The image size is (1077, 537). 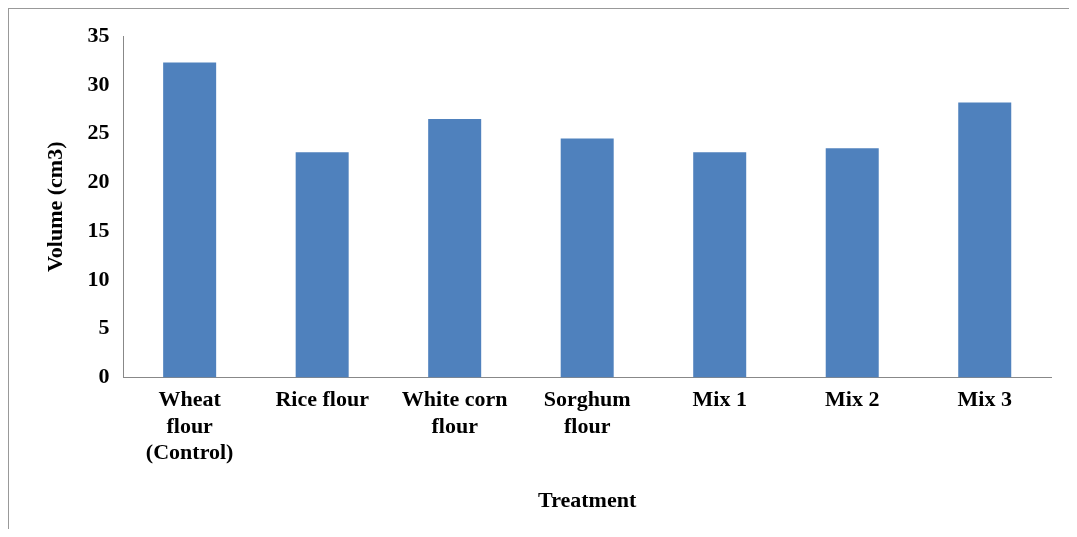 What do you see at coordinates (104, 327) in the screenshot?
I see `y-tick-label: 5` at bounding box center [104, 327].